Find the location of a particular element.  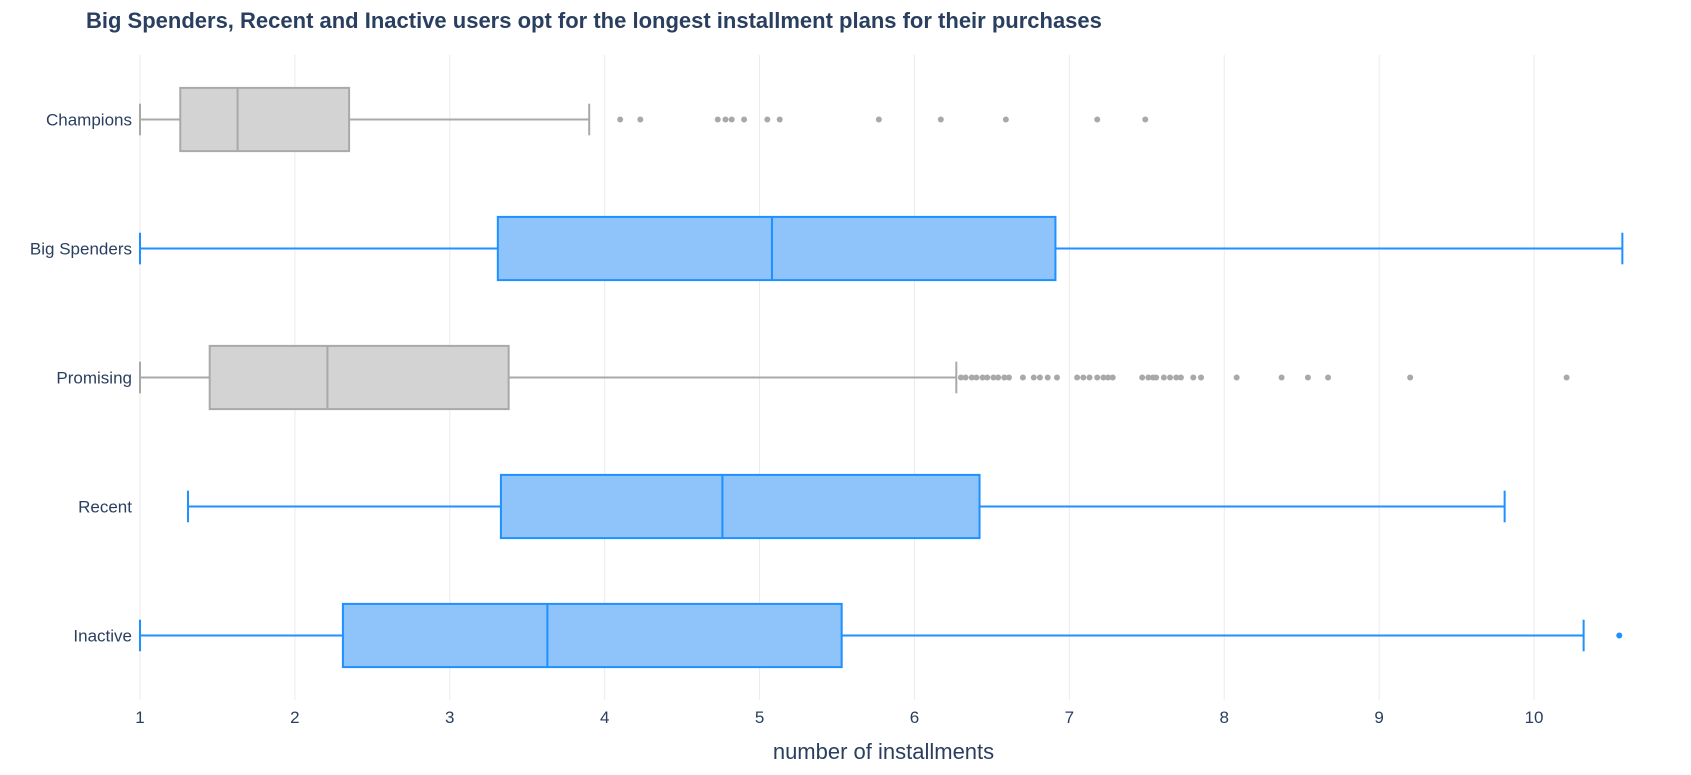

x-tick-label: 6 is located at coordinates (914, 717).